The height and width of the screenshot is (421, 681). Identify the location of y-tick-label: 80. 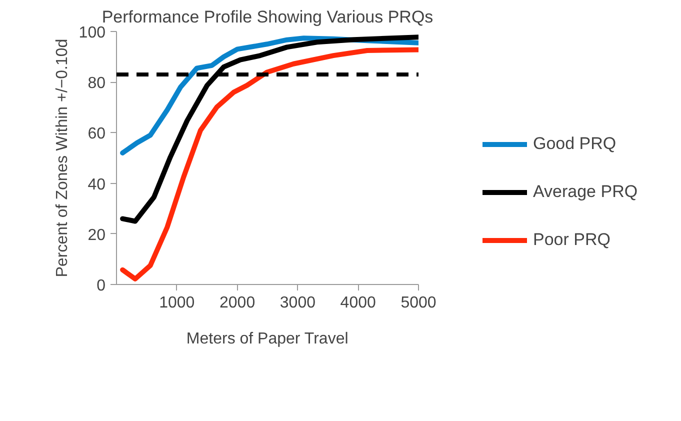
(97, 83).